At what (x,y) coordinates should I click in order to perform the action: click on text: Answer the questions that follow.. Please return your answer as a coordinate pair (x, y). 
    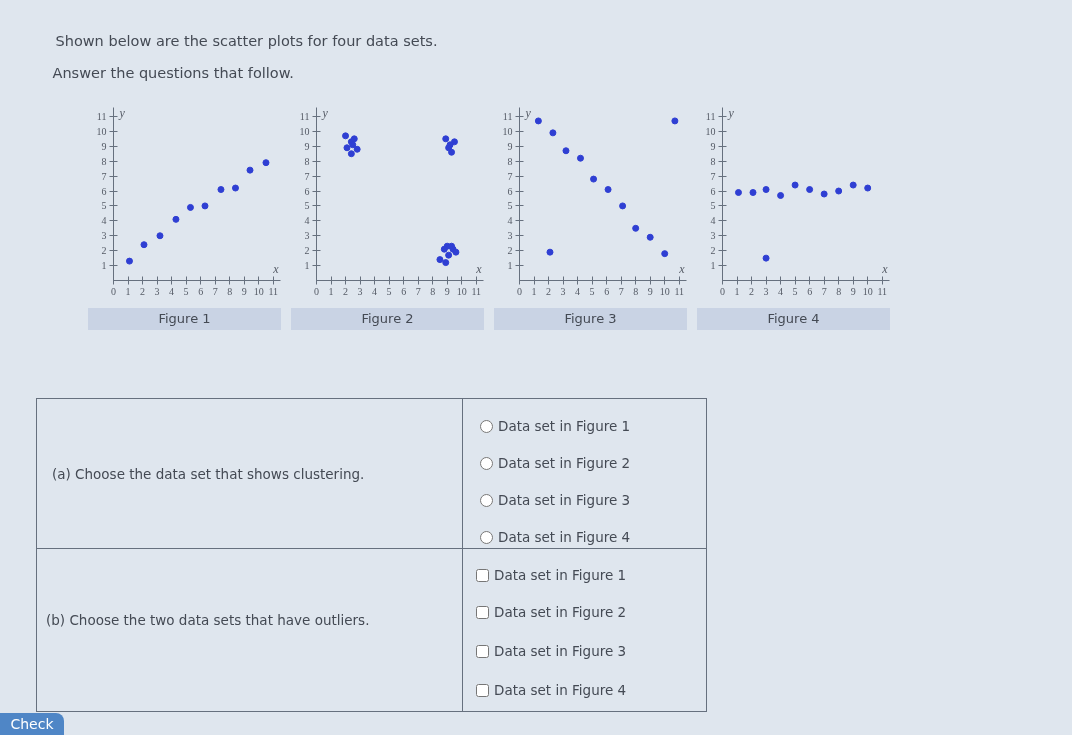
    Looking at the image, I should click on (173, 72).